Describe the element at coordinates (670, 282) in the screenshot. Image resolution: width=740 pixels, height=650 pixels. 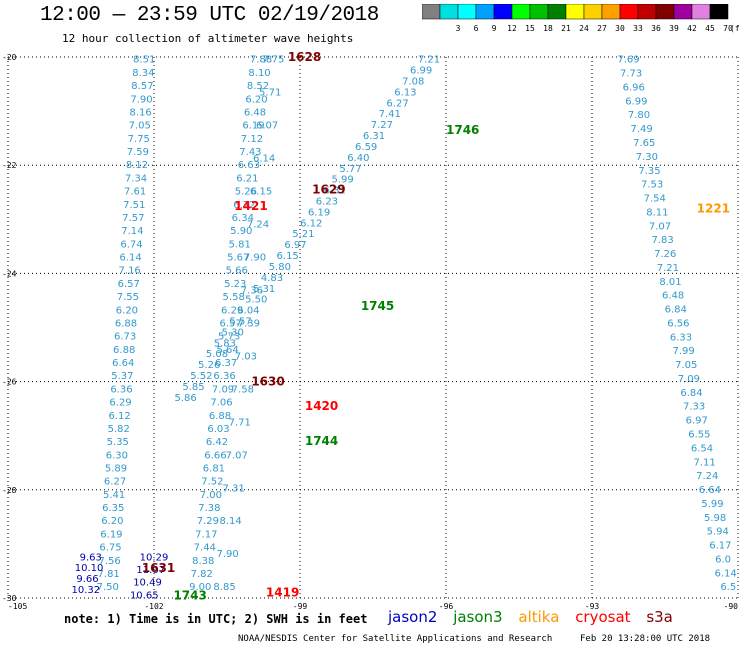
I see `wave-height-value: 8.01` at that location.